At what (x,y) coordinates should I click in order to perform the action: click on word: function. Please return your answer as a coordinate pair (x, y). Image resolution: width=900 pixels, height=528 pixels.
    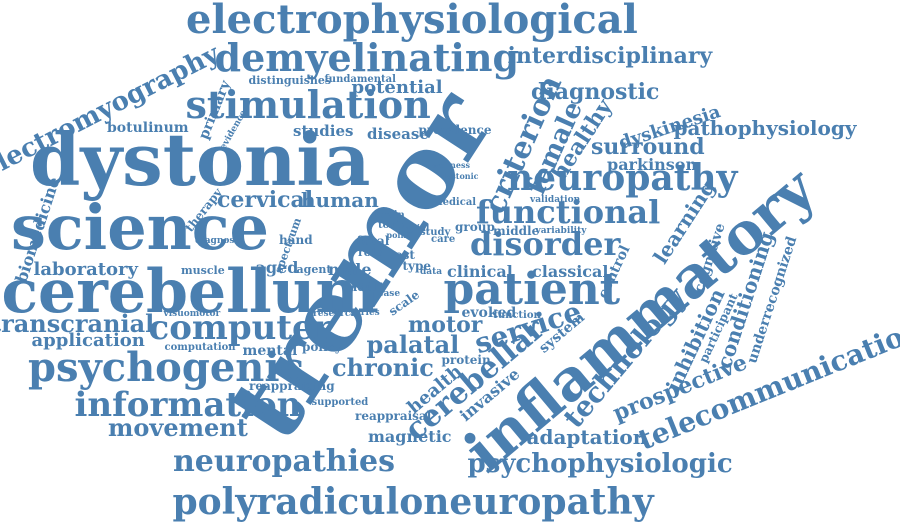
    Looking at the image, I should click on (517, 315).